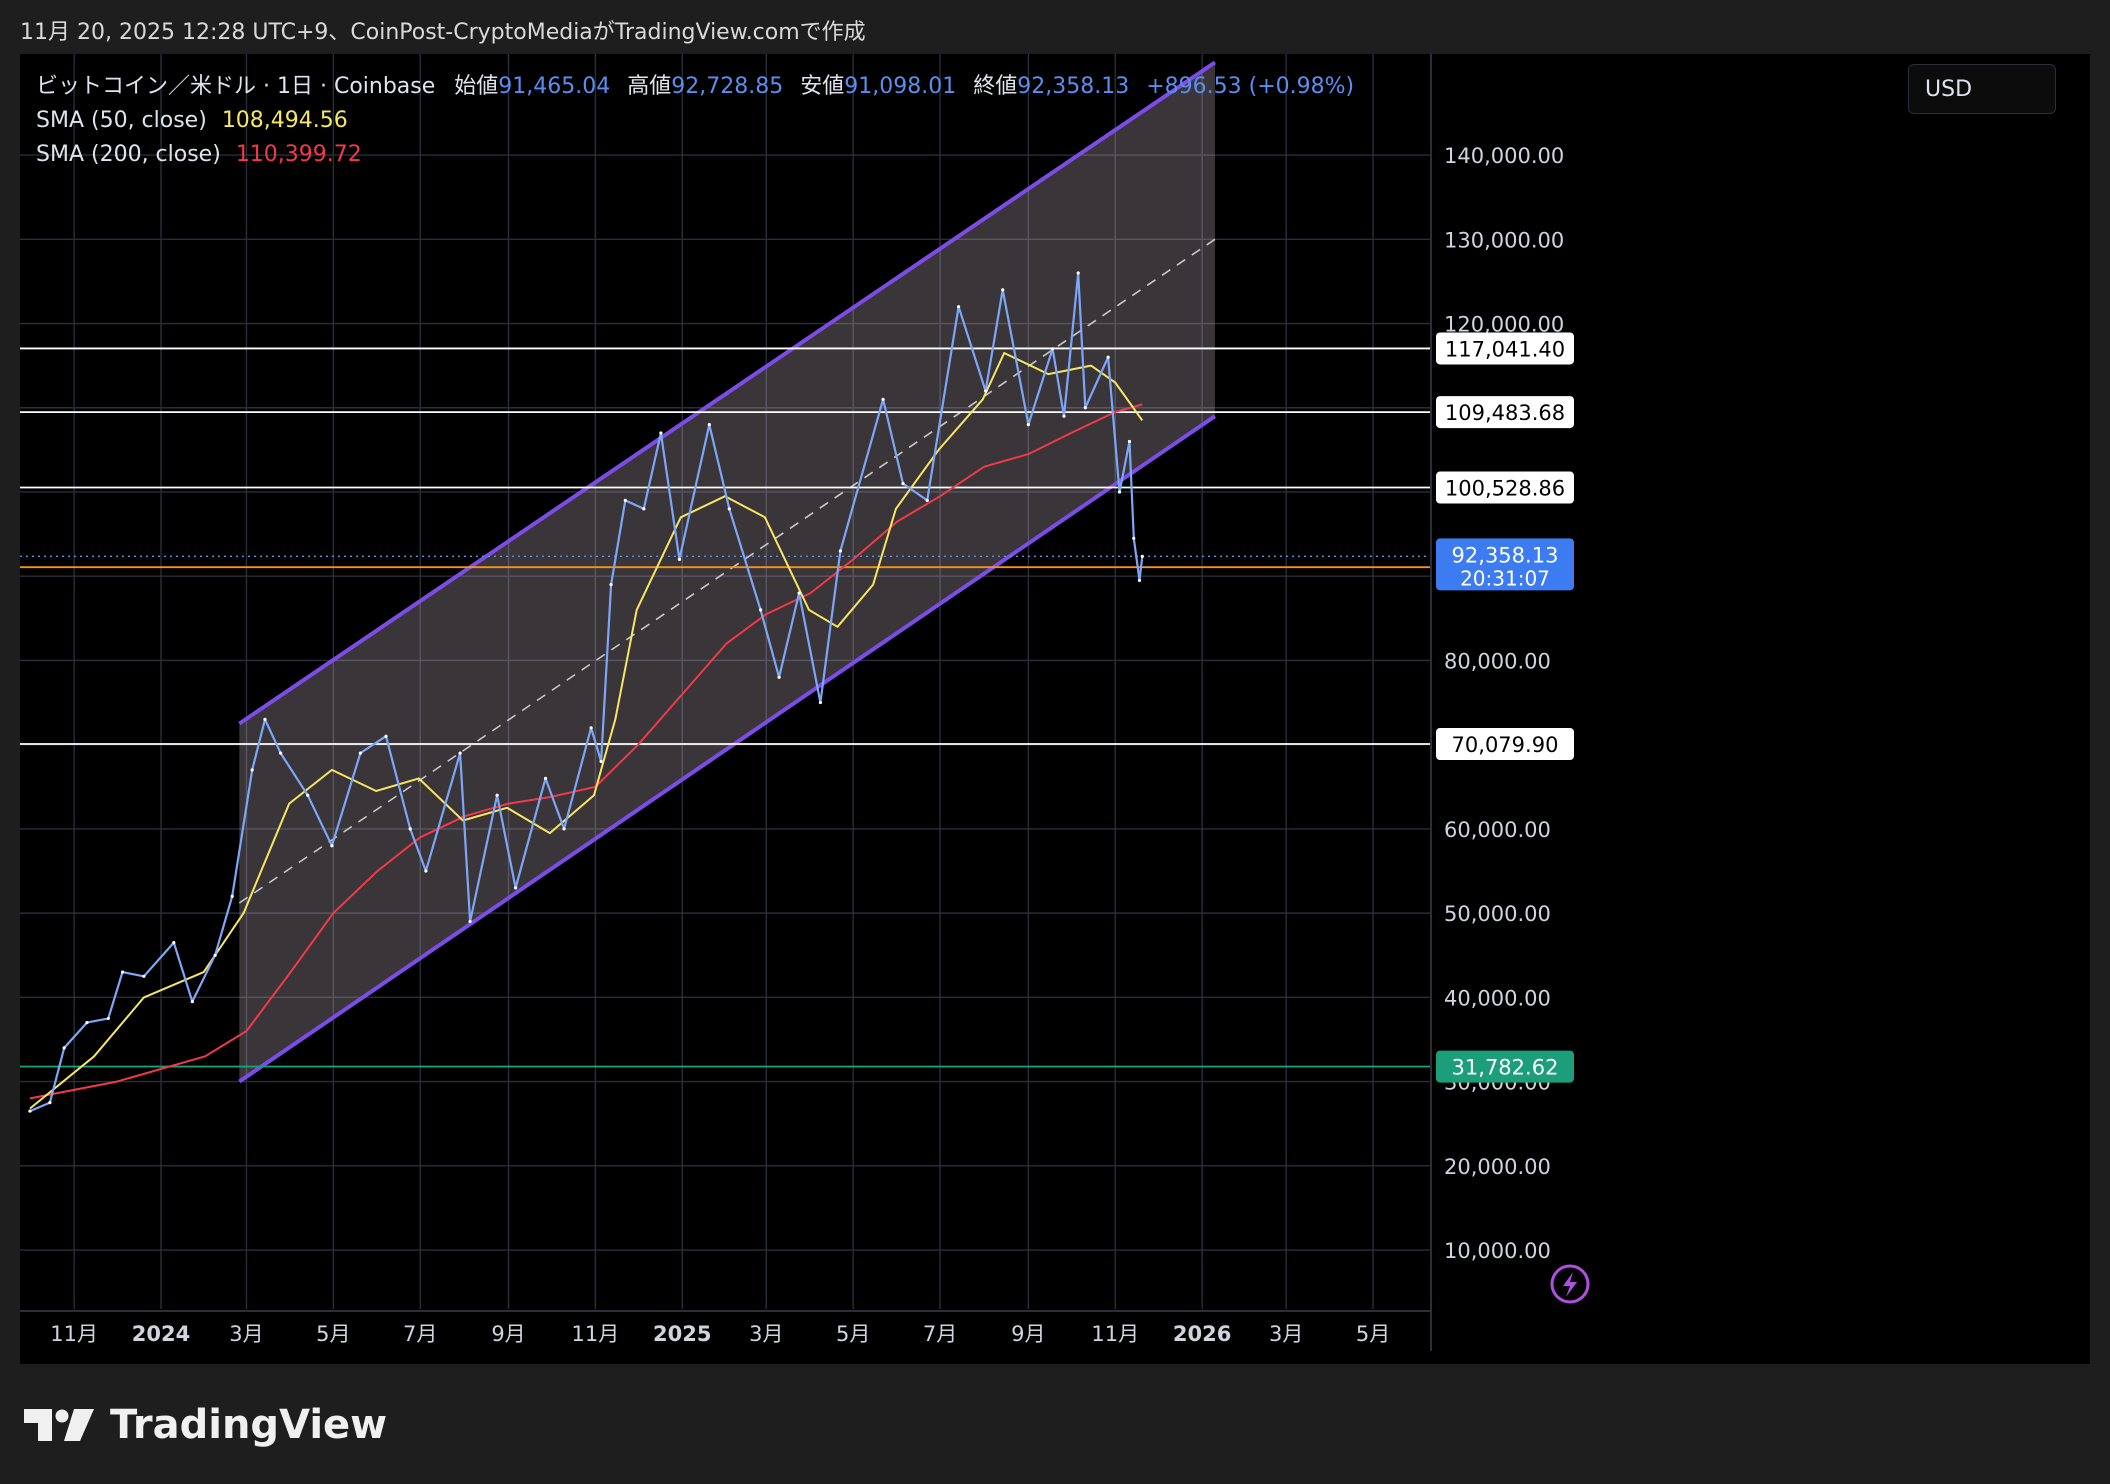 Image resolution: width=2110 pixels, height=1484 pixels. Describe the element at coordinates (333, 1334) in the screenshot. I see `x-tick-label-3: 5月` at that location.